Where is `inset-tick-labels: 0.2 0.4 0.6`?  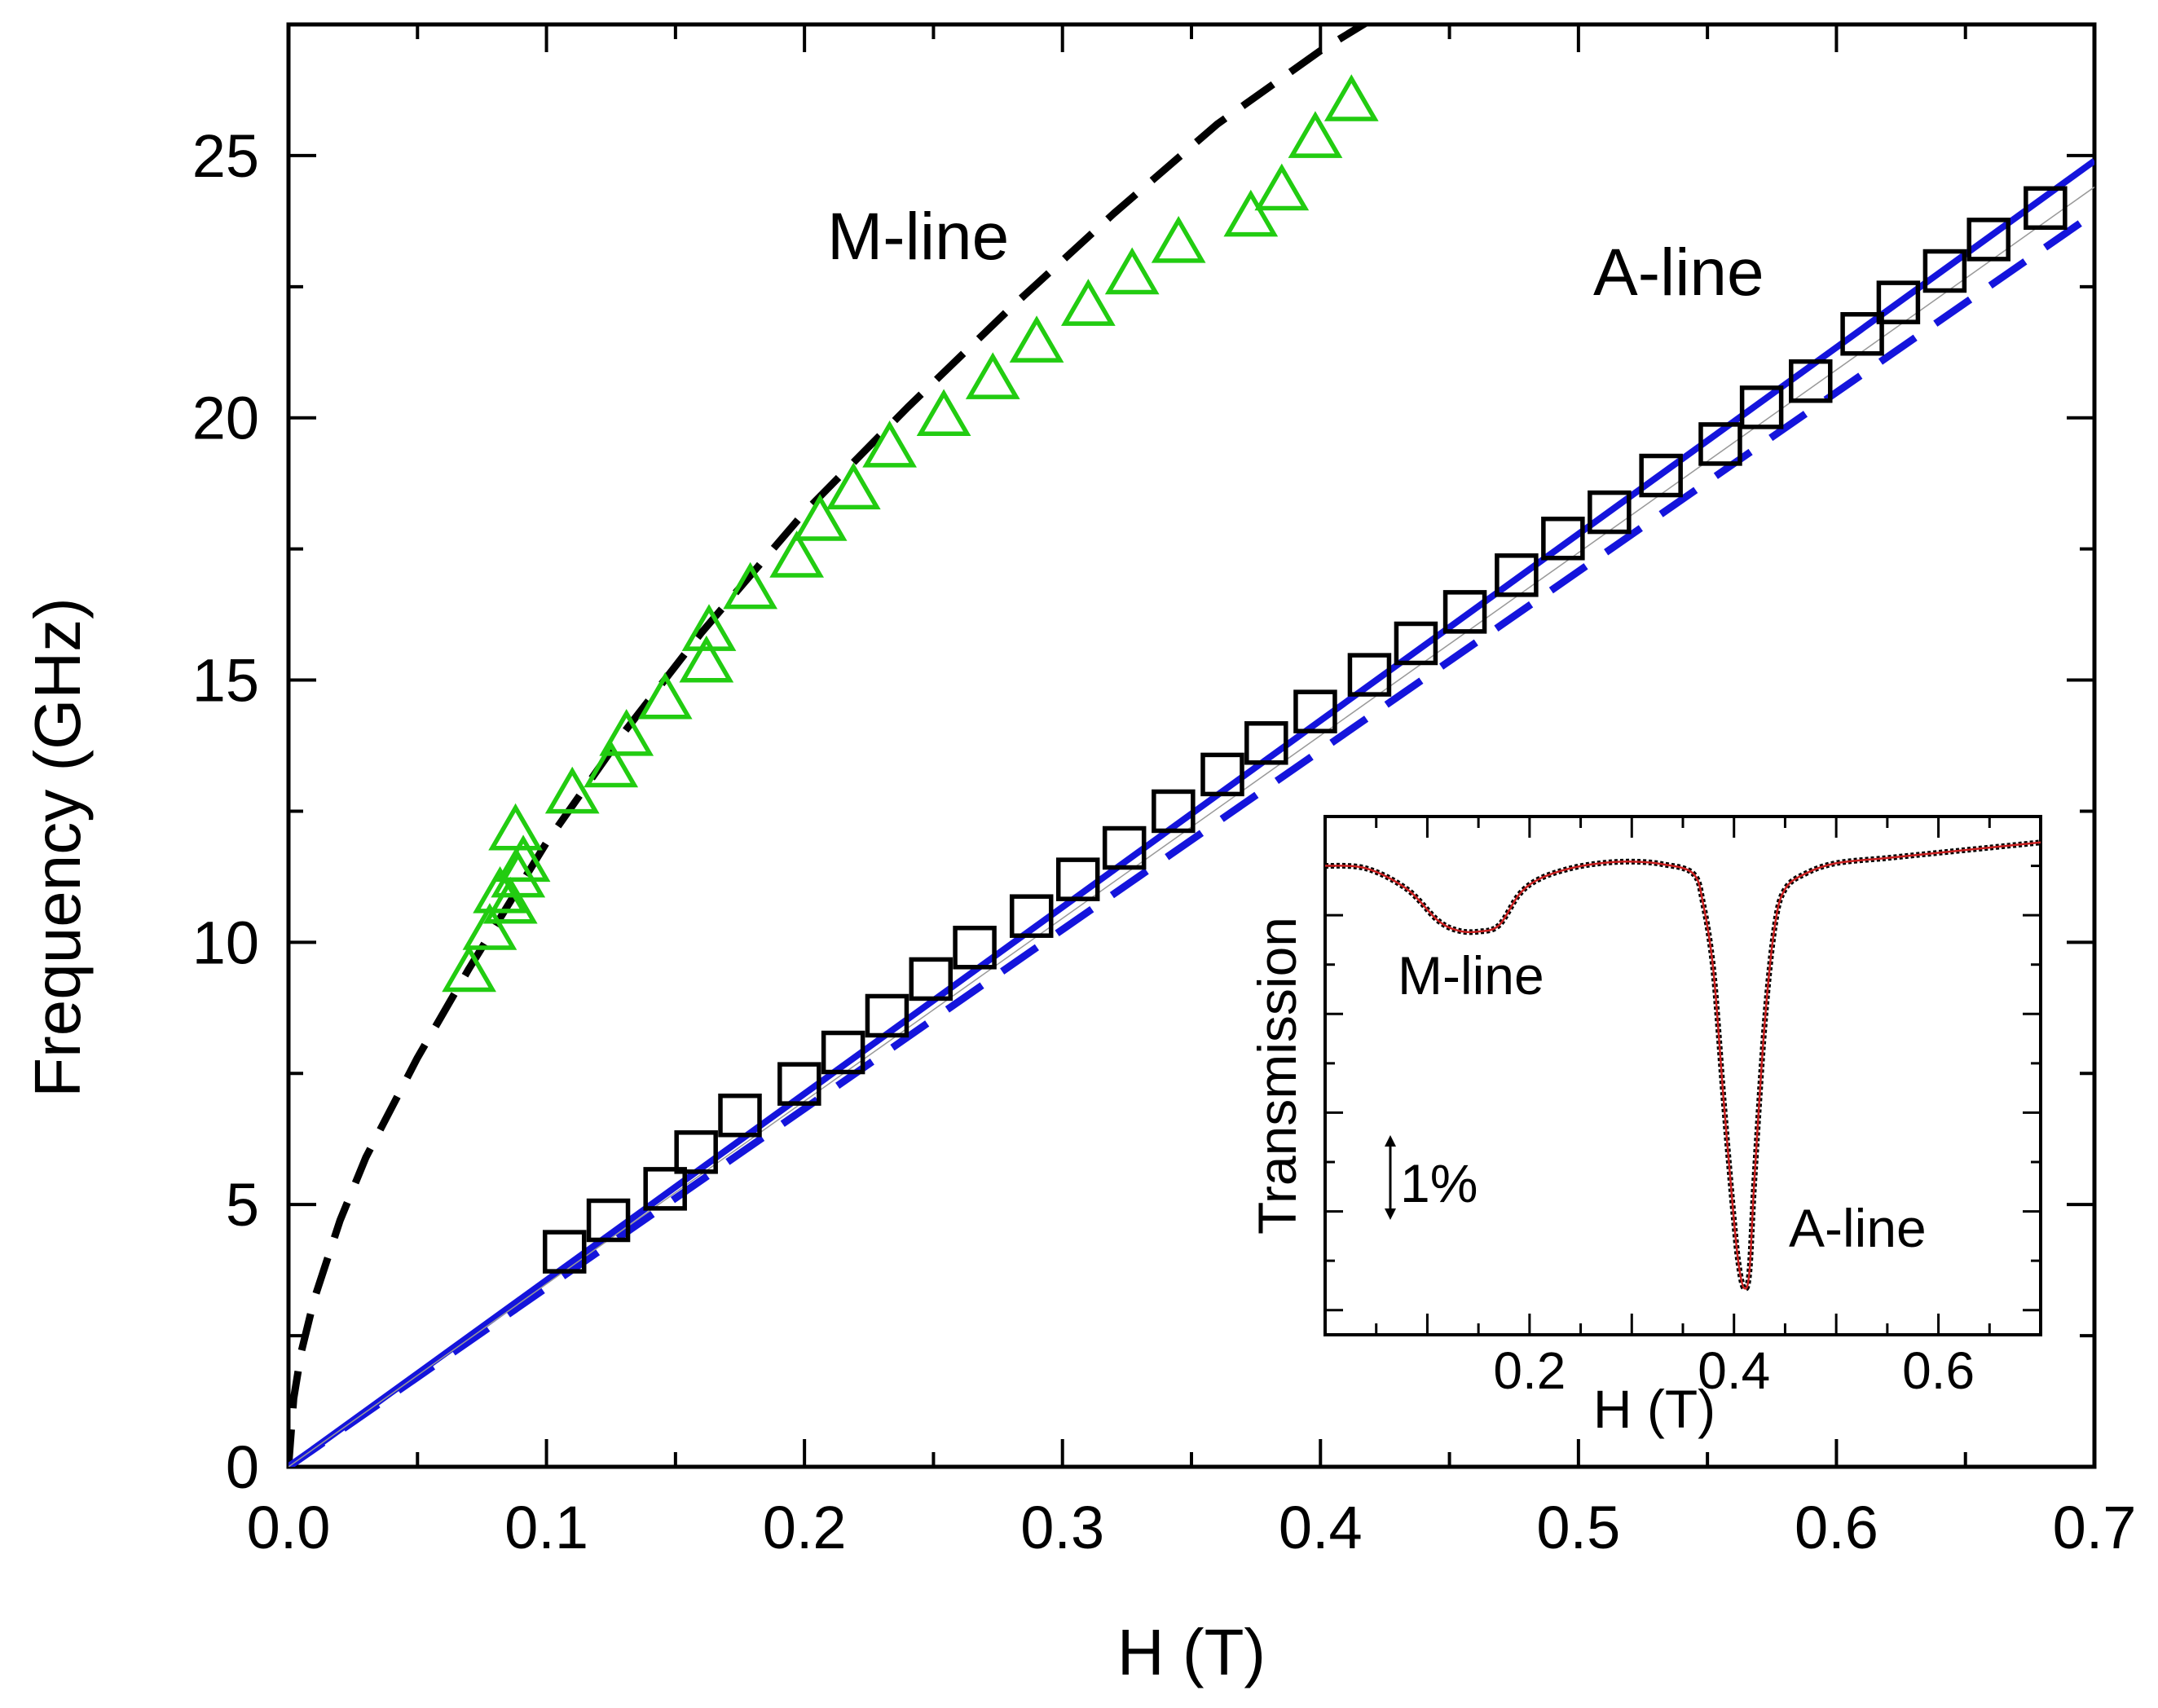 inset-tick-labels: 0.2 0.4 0.6 is located at coordinates (1734, 1370).